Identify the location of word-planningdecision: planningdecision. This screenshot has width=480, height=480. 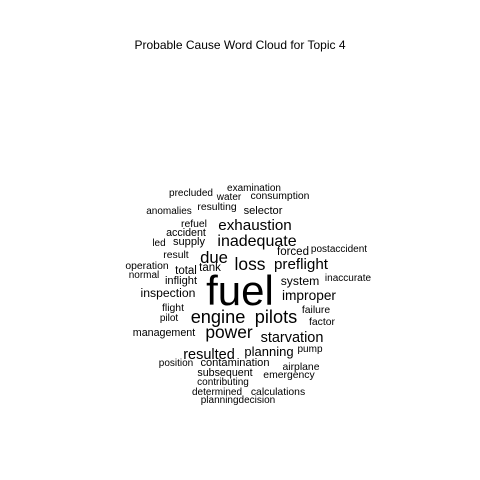
(238, 400).